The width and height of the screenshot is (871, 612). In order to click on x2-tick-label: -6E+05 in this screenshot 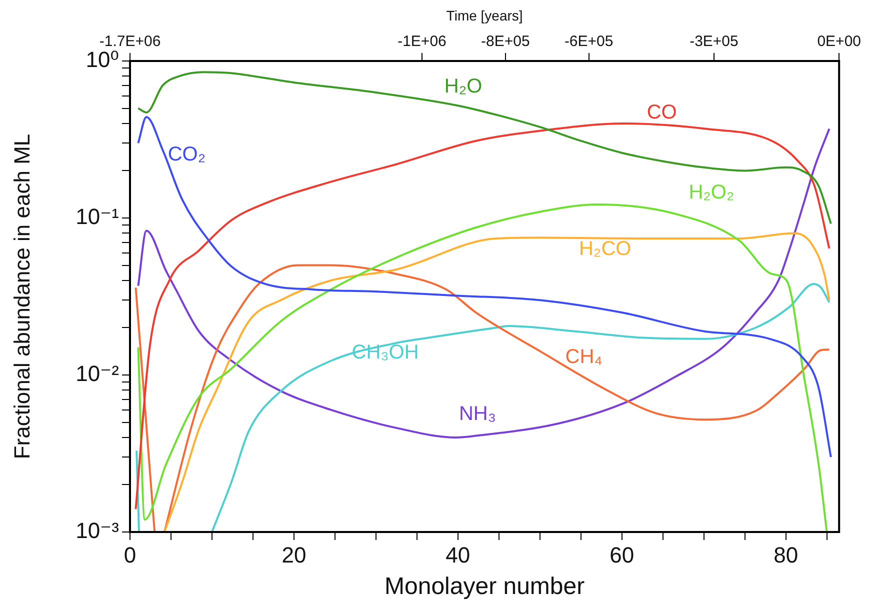, I will do `click(589, 41)`.